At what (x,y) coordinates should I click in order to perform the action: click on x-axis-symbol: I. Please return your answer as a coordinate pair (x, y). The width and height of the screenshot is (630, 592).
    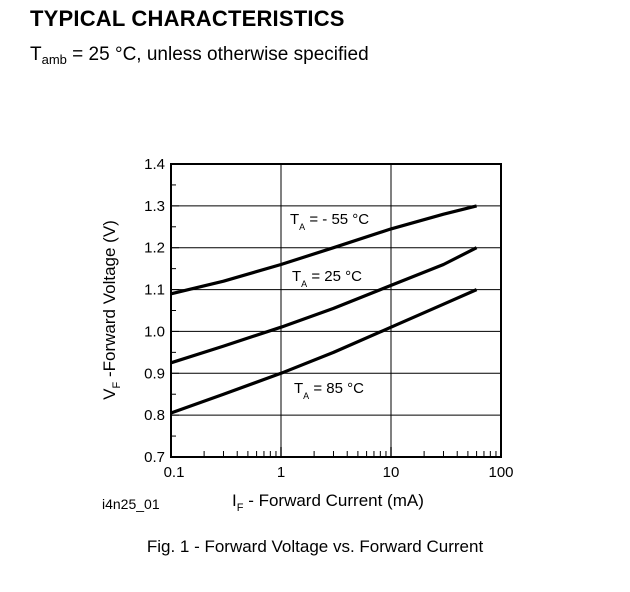
    Looking at the image, I should click on (234, 500).